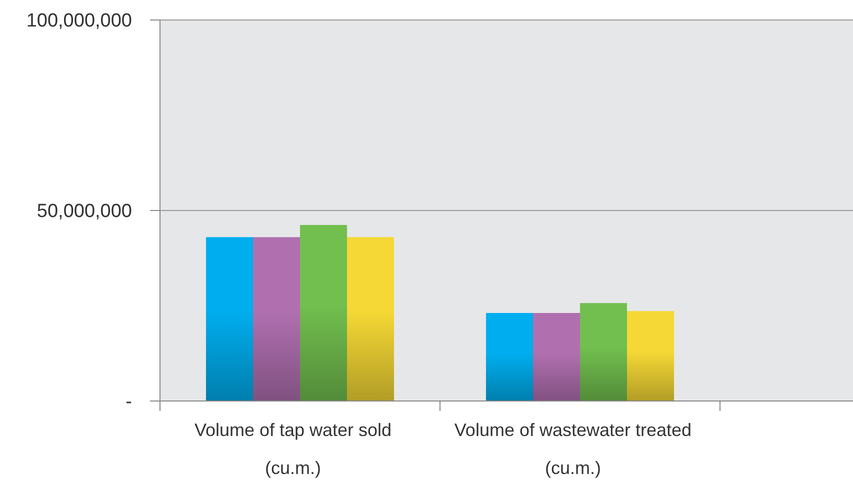 This screenshot has height=484, width=853. Describe the element at coordinates (79, 21) in the screenshot. I see `y-tick-label: 100,000,000` at that location.